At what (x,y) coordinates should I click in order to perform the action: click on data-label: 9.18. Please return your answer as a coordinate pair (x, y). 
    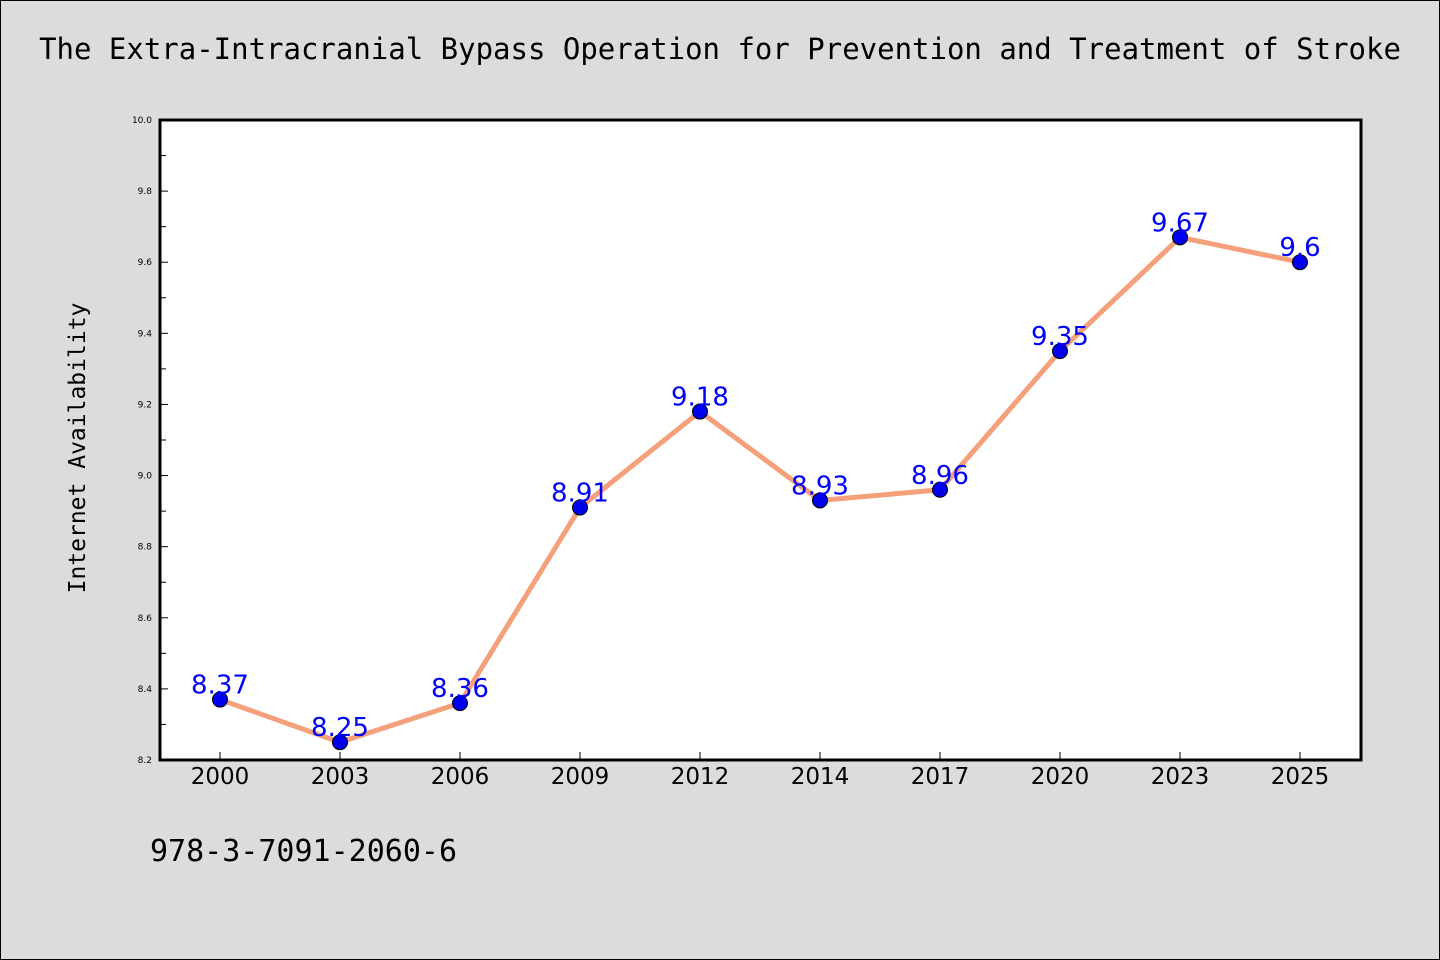
    Looking at the image, I should click on (700, 398).